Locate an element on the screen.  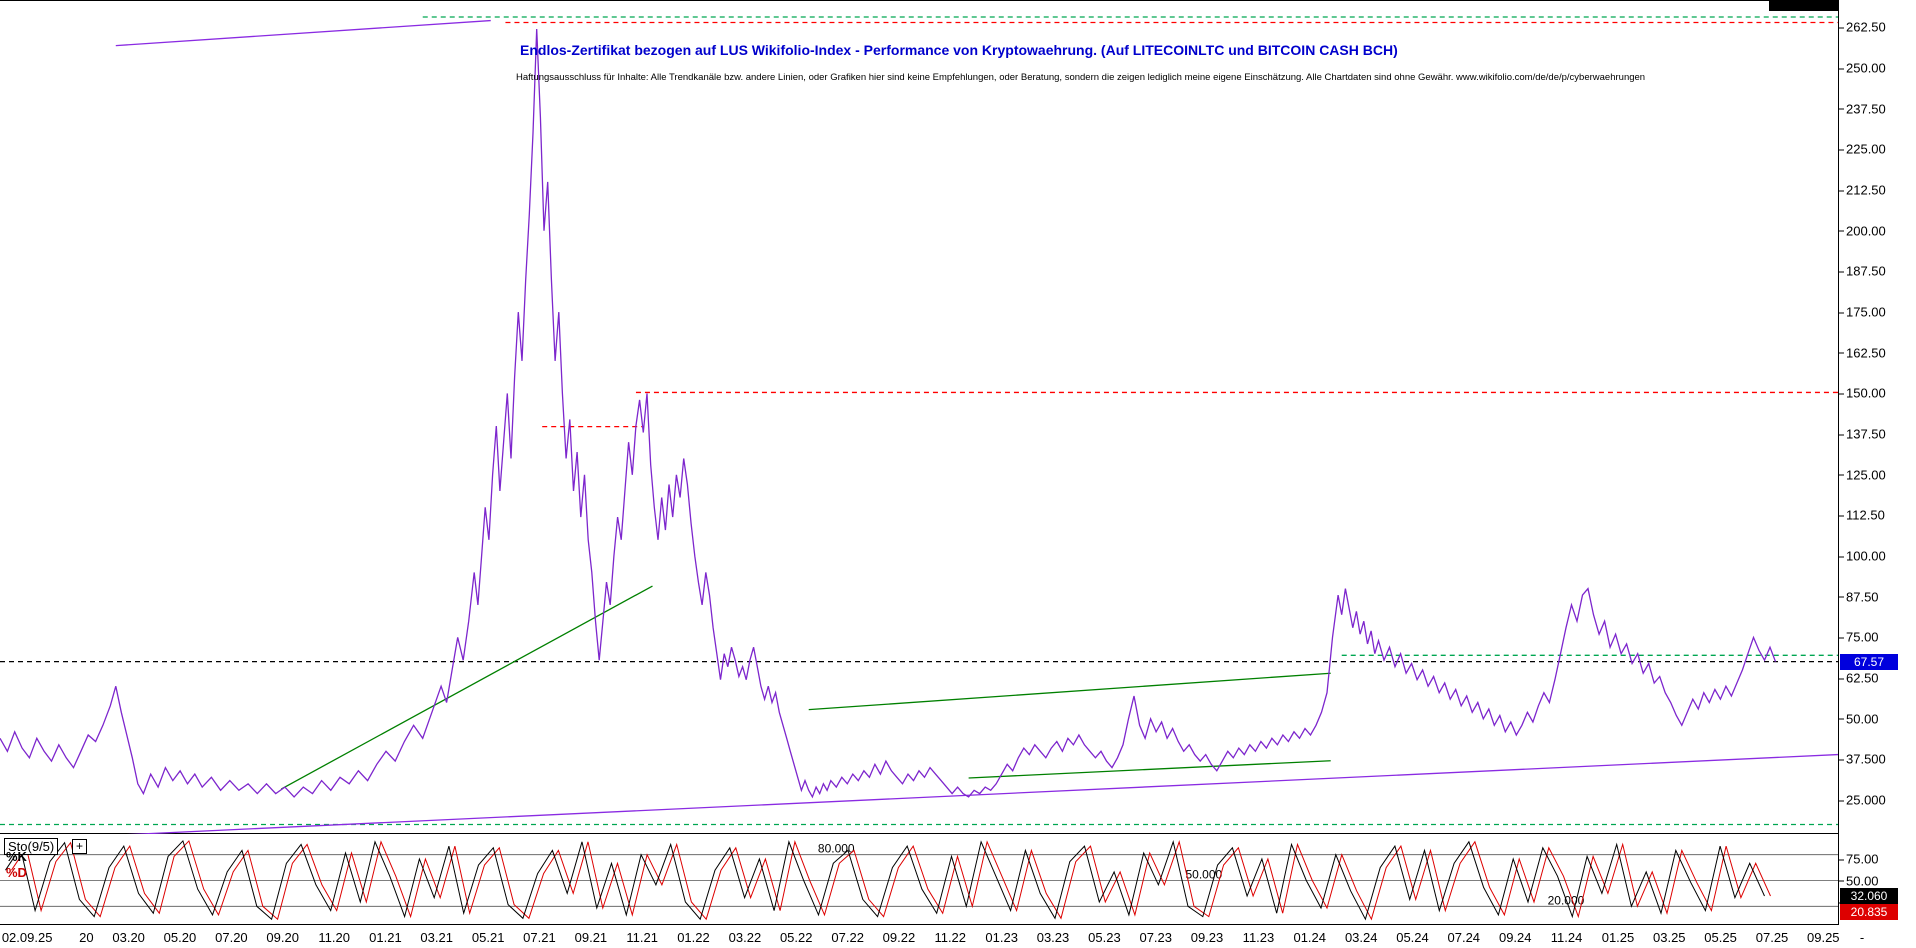
sto-gridline-label: 50.000 is located at coordinates (1204, 875).